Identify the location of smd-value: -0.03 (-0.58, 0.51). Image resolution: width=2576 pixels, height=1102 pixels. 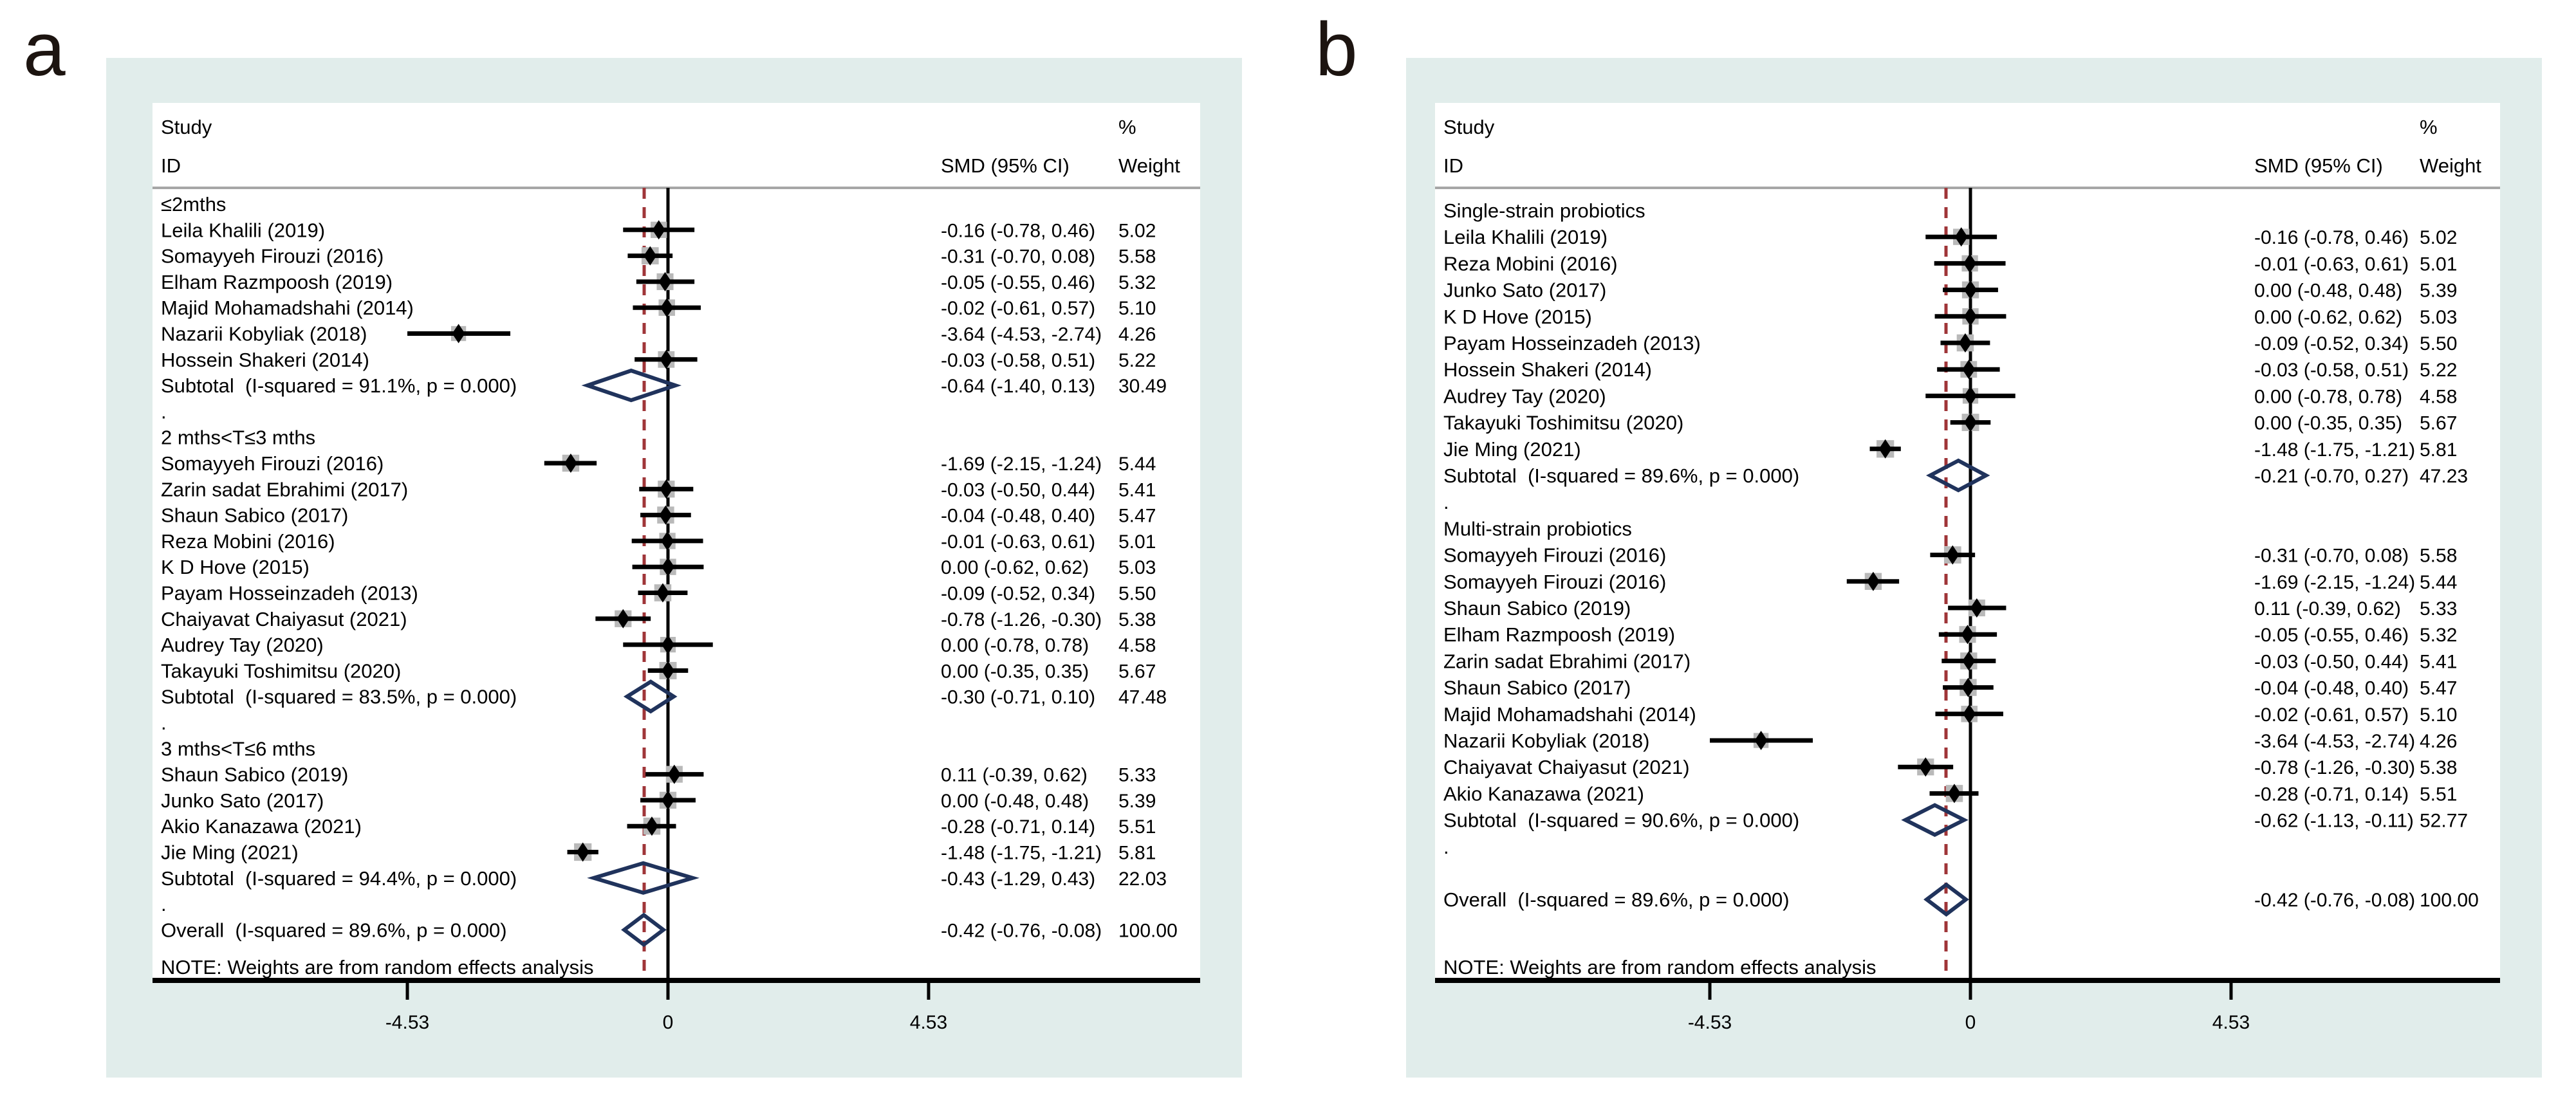
(1018, 361).